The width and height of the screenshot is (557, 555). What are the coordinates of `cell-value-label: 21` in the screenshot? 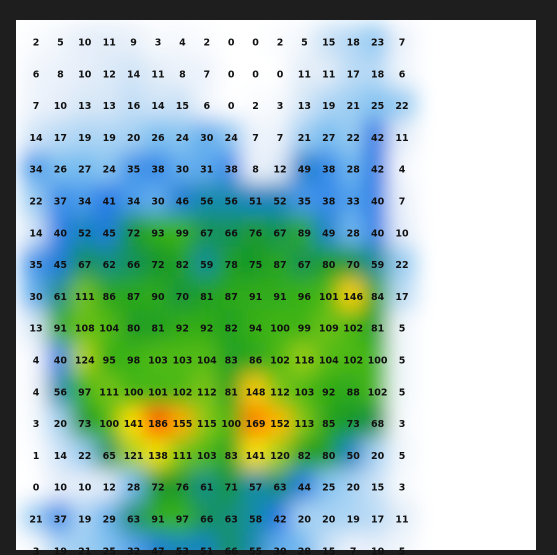 It's located at (353, 106).